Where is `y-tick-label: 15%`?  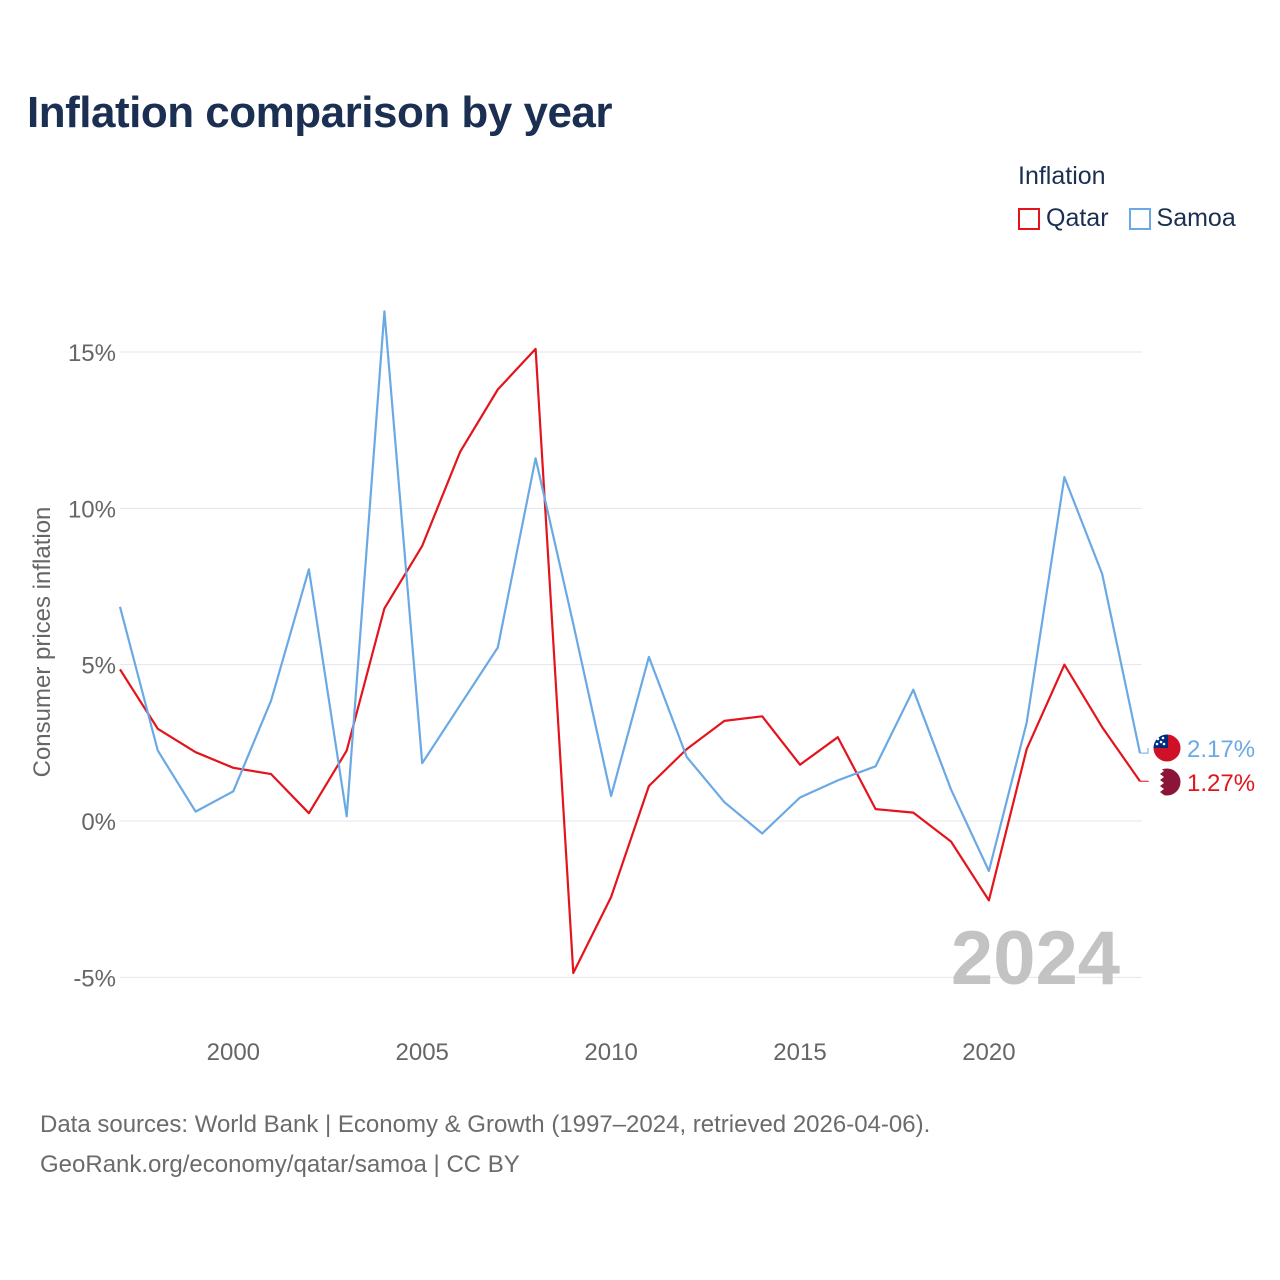 y-tick-label: 15% is located at coordinates (92, 353).